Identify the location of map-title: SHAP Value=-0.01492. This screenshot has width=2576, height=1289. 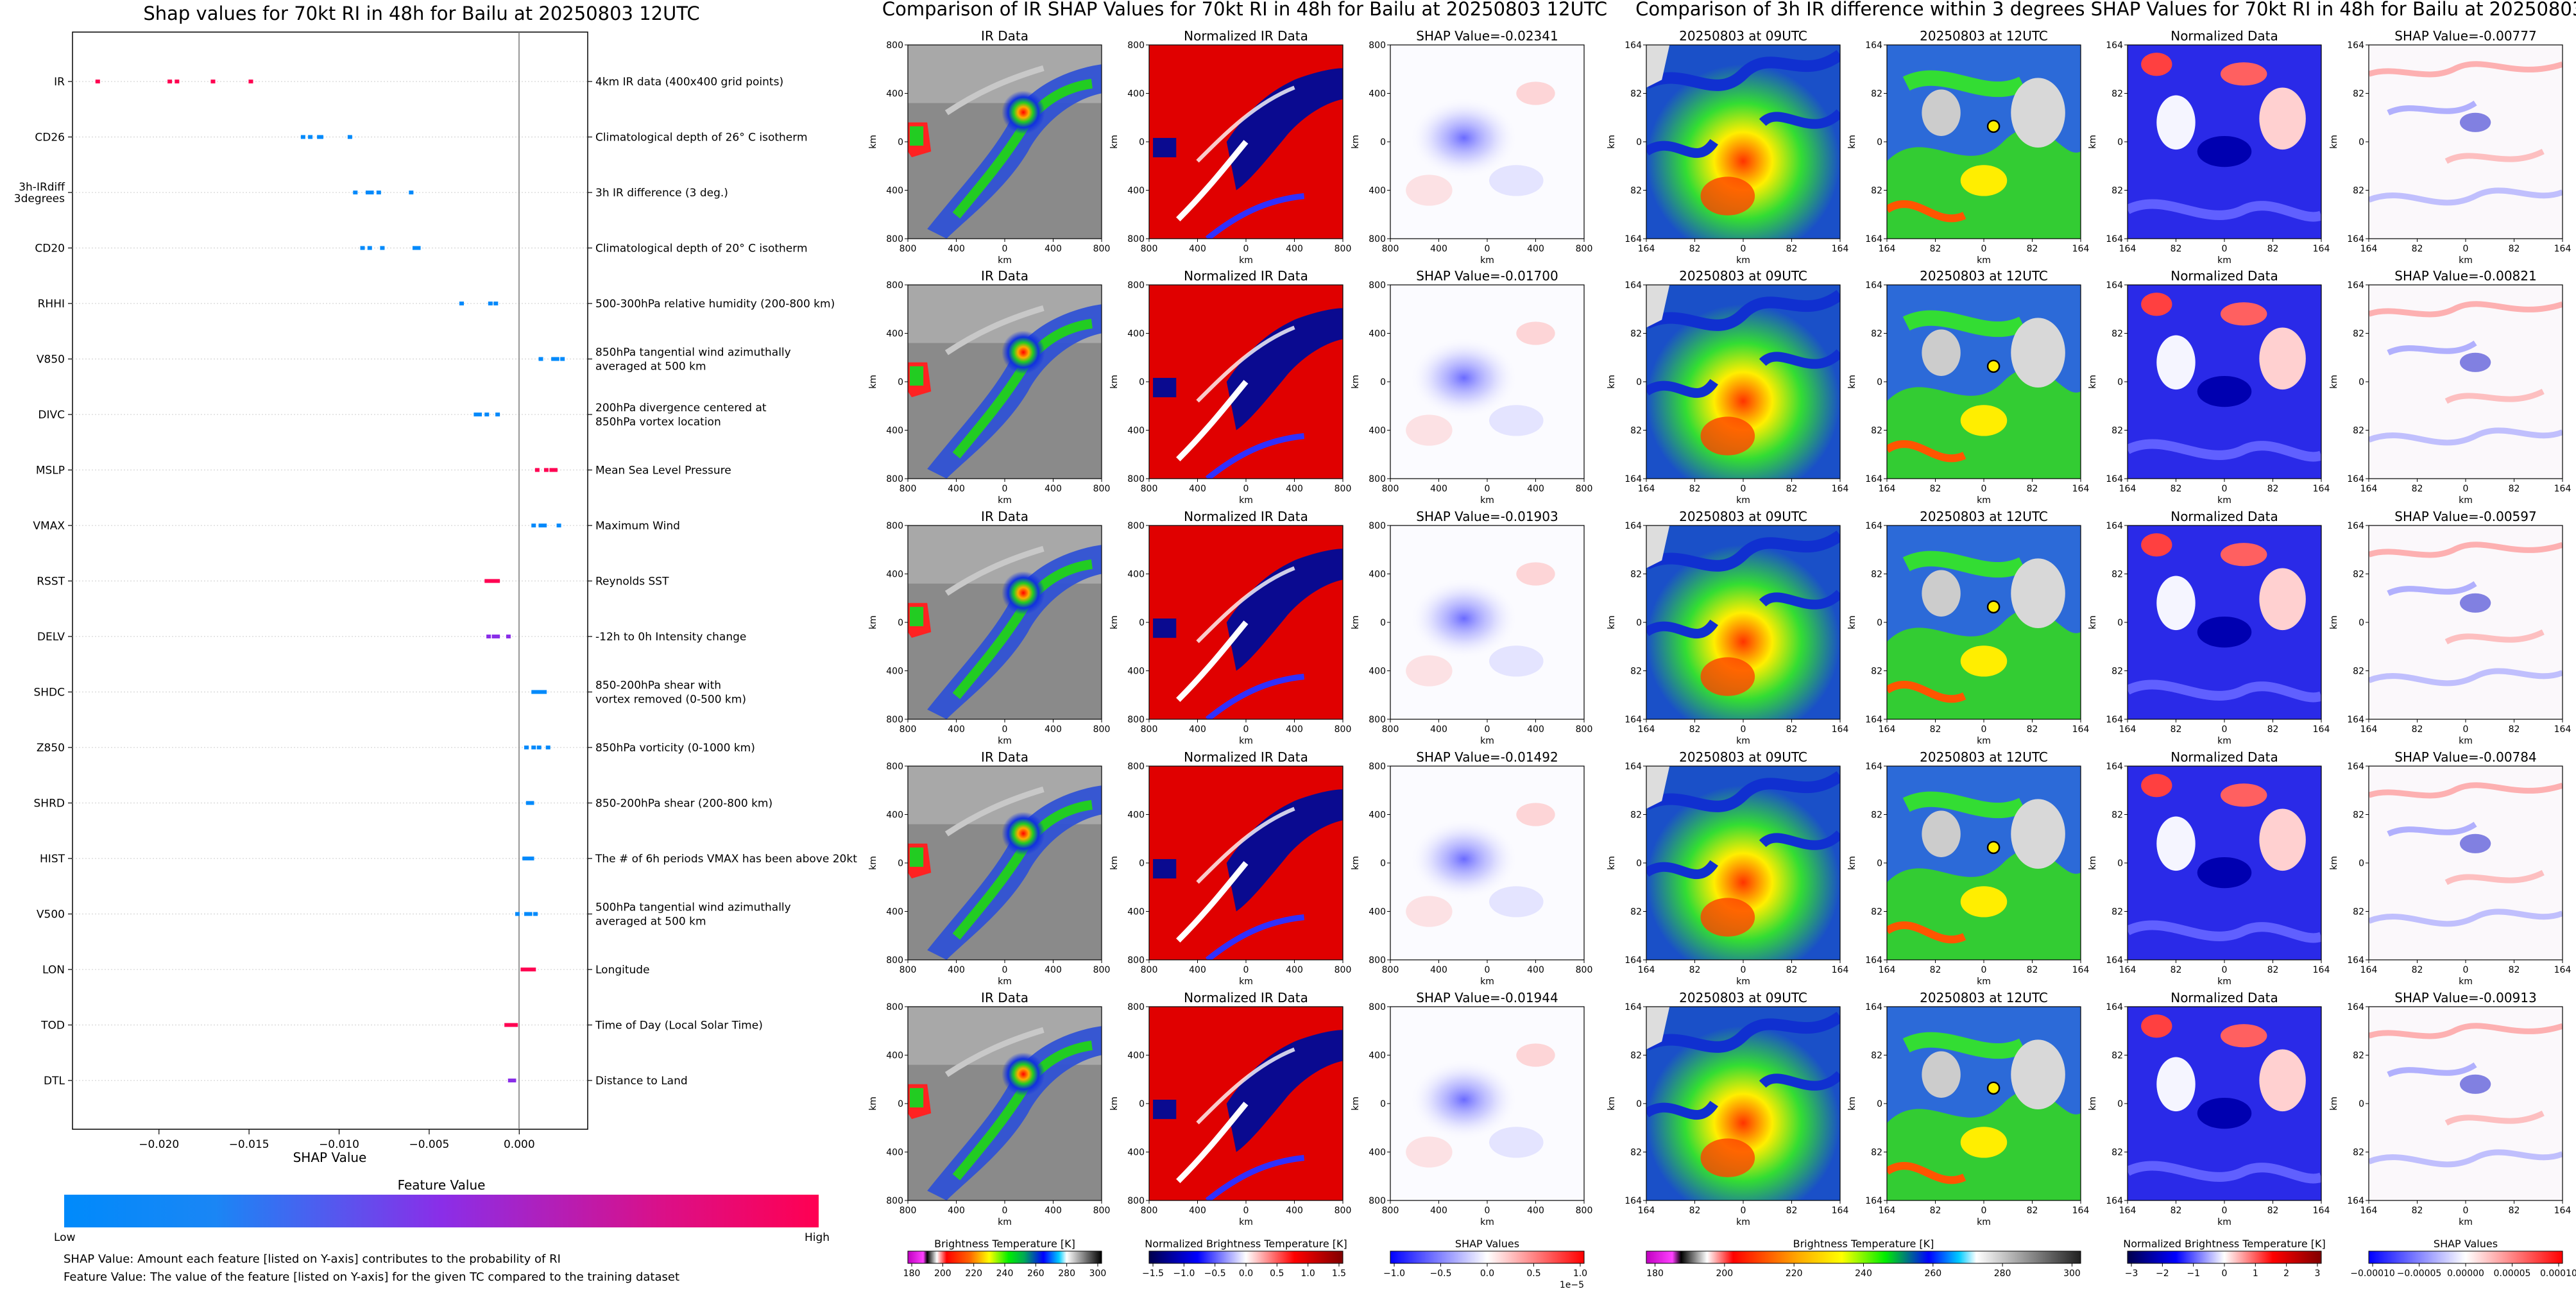
(1487, 757).